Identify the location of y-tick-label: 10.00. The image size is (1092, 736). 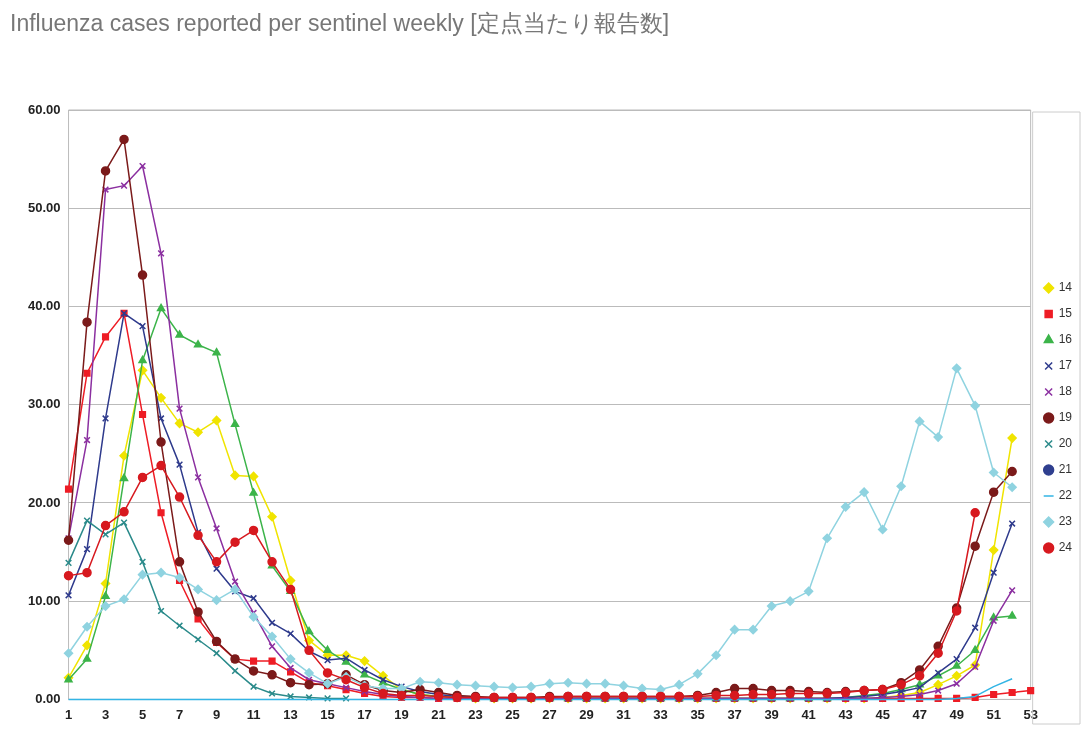
(44, 600).